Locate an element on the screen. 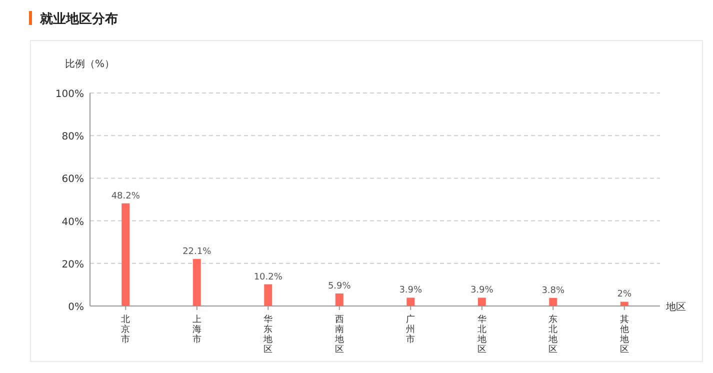  y-tick-label: 20% is located at coordinates (73, 264).